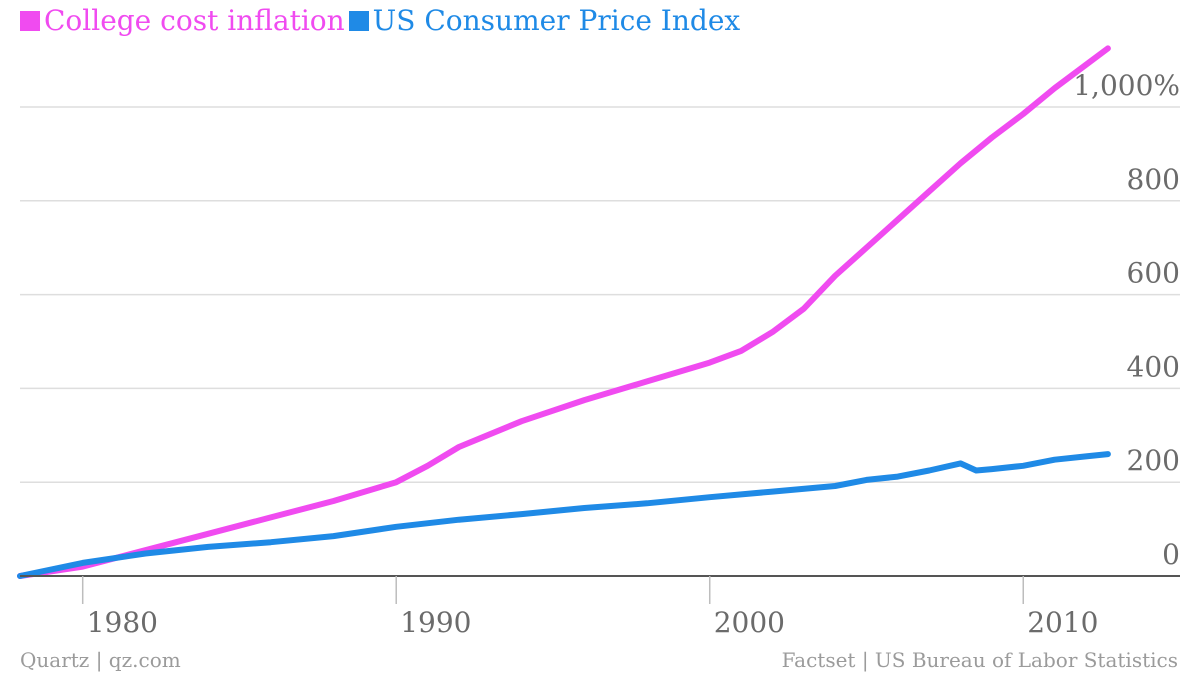  What do you see at coordinates (979, 660) in the screenshot?
I see `footer-source: Factset | US Bureau of Labor Statistics` at bounding box center [979, 660].